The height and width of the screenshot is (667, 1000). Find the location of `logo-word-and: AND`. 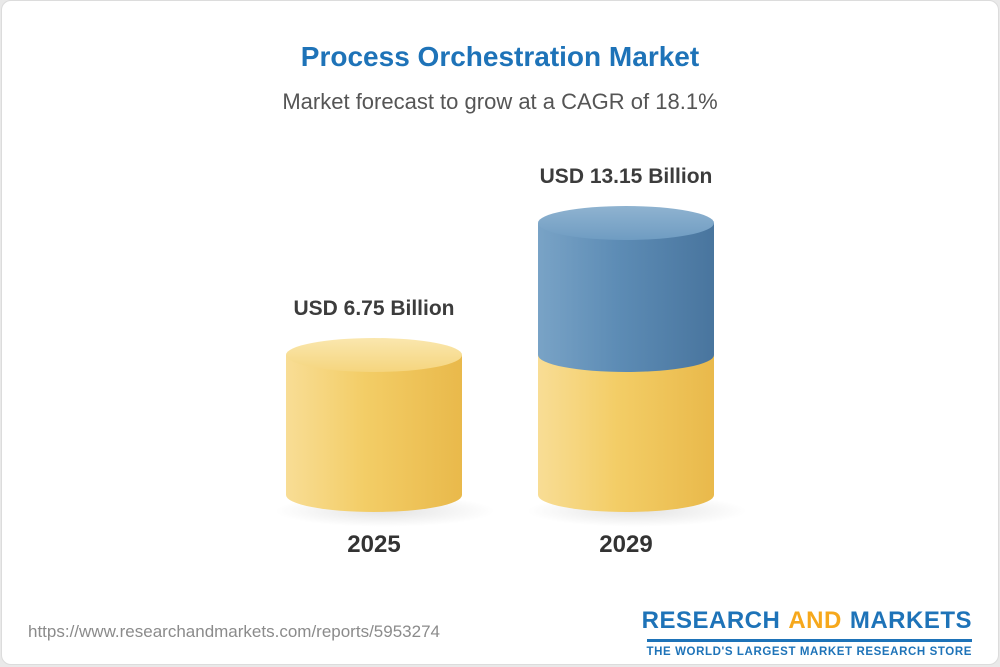

logo-word-and: AND is located at coordinates (815, 620).